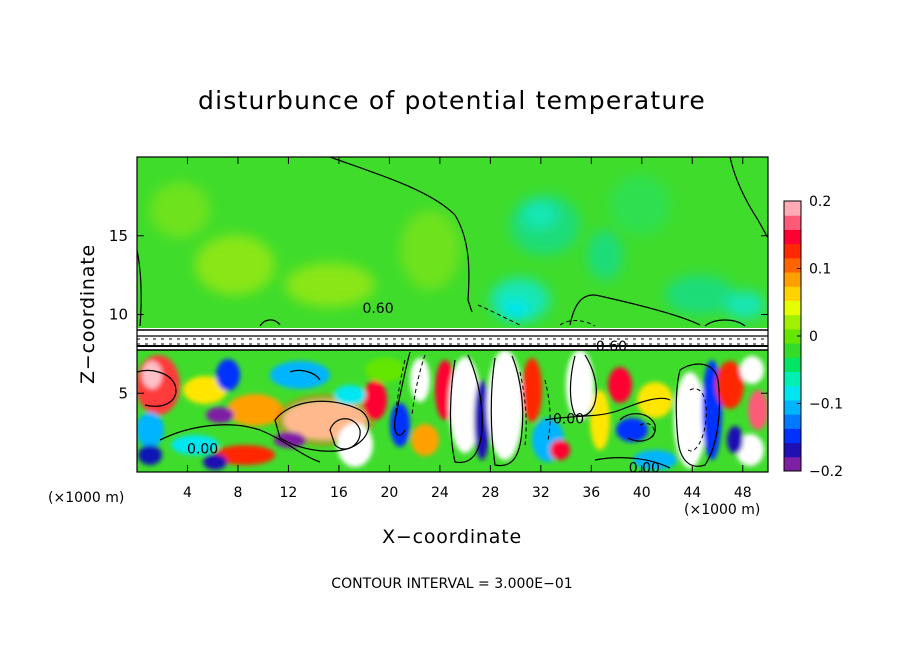 Image resolution: width=904 pixels, height=654 pixels. Describe the element at coordinates (339, 493) in the screenshot. I see `x-tick-label: 16` at that location.